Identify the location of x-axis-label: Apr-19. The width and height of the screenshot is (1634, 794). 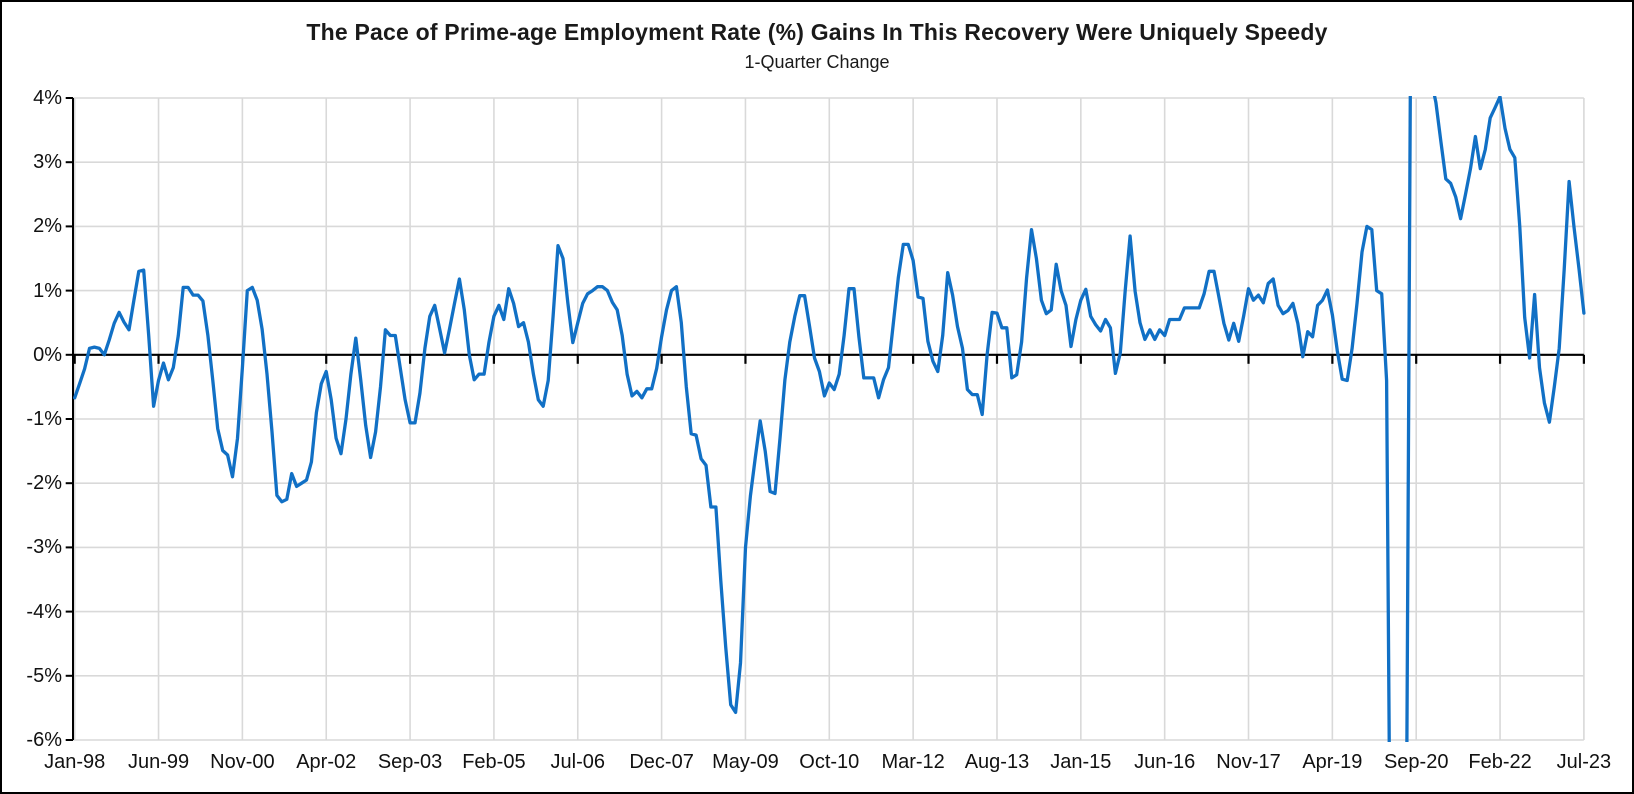
(1332, 762).